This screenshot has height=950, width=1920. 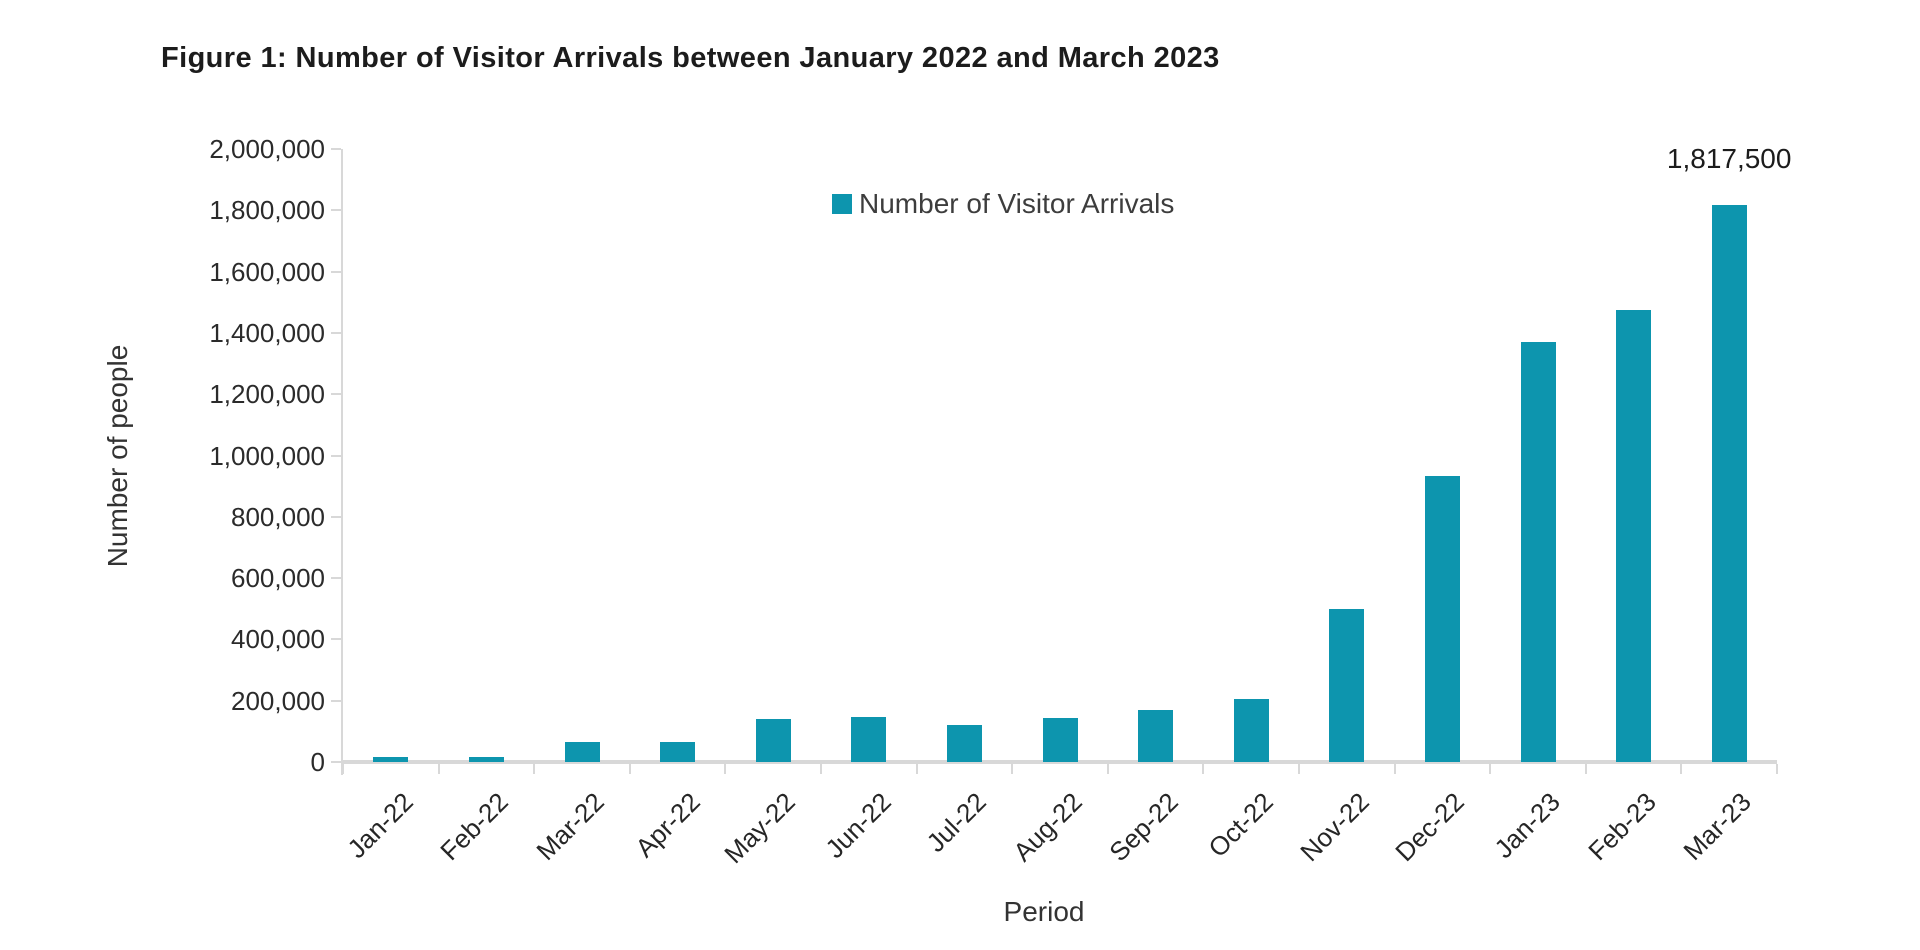 What do you see at coordinates (342, 462) in the screenshot?
I see `y-axis-line` at bounding box center [342, 462].